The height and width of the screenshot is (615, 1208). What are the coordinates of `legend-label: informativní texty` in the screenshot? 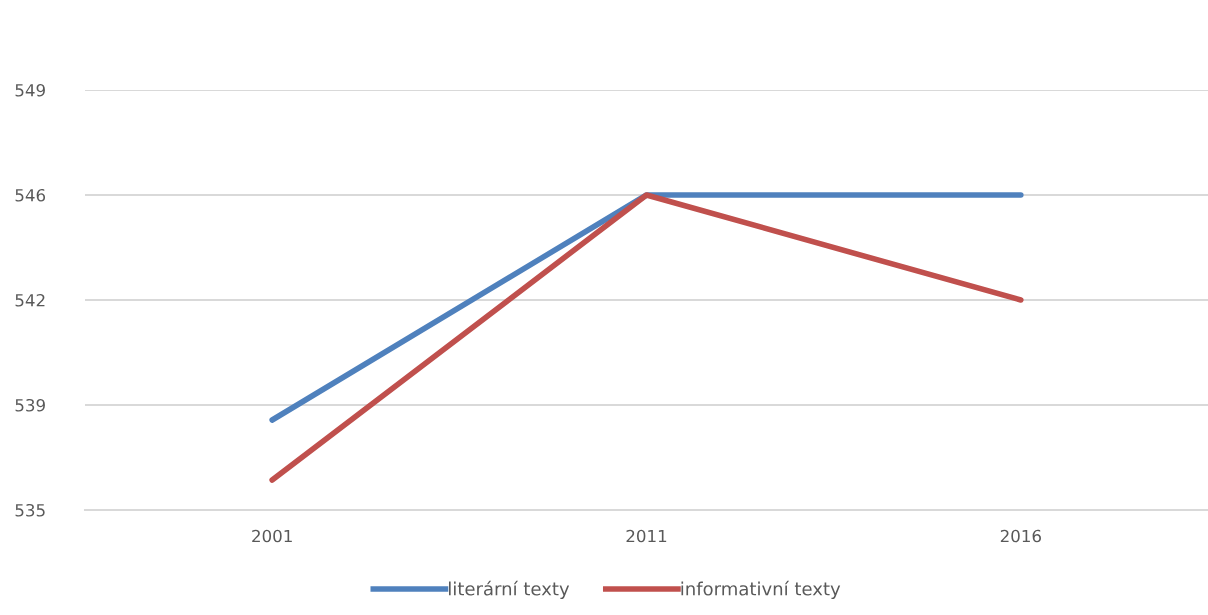 It's located at (761, 590).